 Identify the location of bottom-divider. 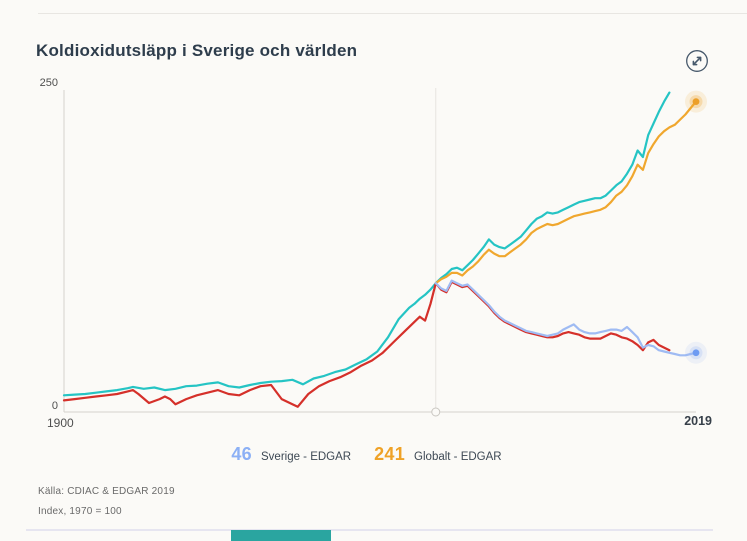
(369, 530).